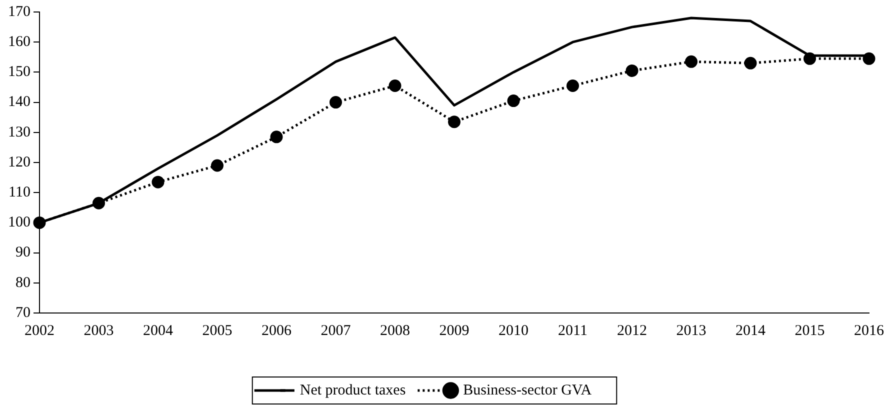  Describe the element at coordinates (23, 312) in the screenshot. I see `y-tick-label: 70` at that location.